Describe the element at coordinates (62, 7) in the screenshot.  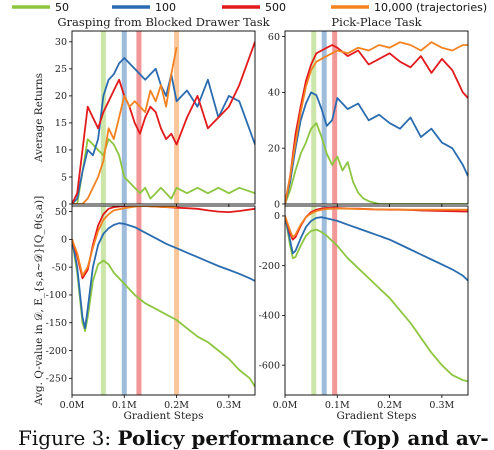
I see `legend-label-0: 50` at that location.